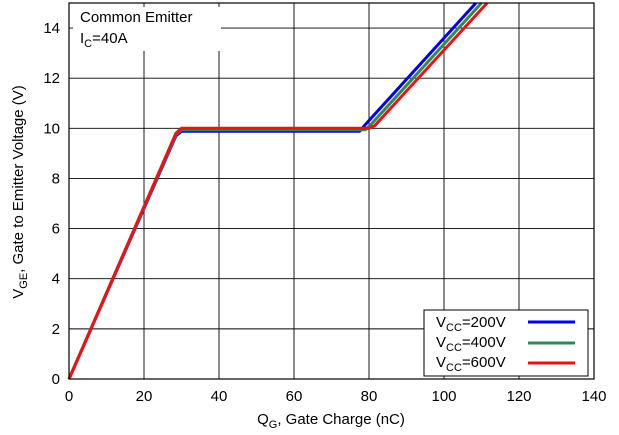 This screenshot has height=435, width=619. What do you see at coordinates (56, 329) in the screenshot?
I see `y-tick-label: 2` at bounding box center [56, 329].